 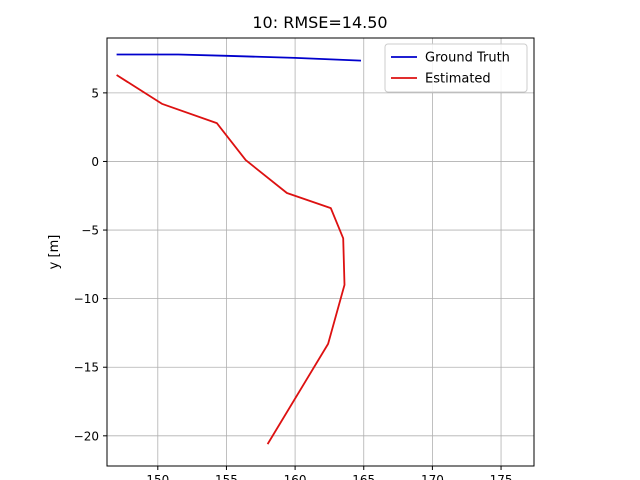 What do you see at coordinates (295, 476) in the screenshot?
I see `x-tick-label: 160` at bounding box center [295, 476].